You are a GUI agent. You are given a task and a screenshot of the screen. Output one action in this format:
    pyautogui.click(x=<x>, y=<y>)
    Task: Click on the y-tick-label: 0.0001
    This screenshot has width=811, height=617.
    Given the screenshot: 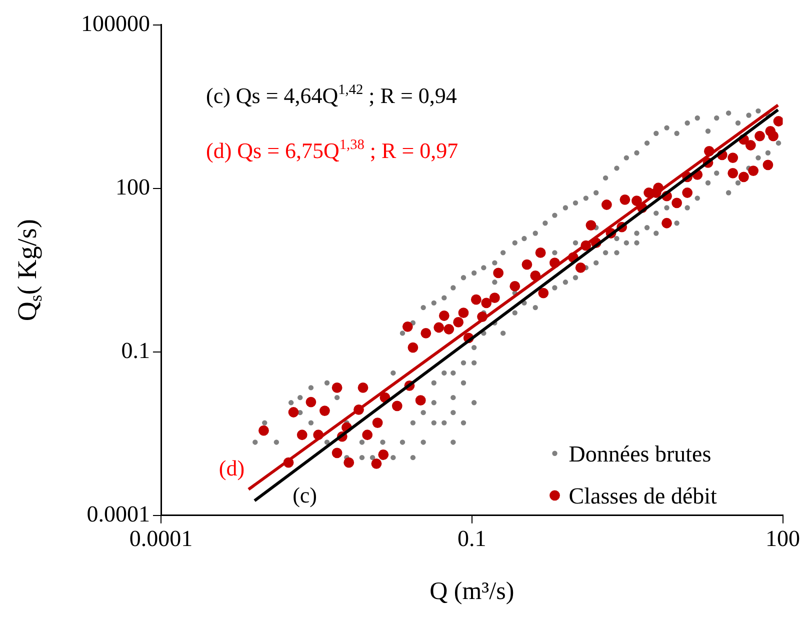 What is the action you would take?
    pyautogui.click(x=118, y=513)
    